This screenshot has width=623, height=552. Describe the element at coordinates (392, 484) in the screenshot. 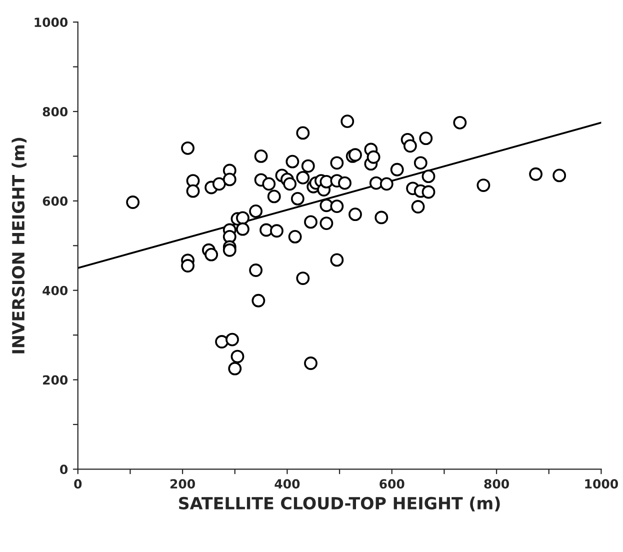

I see `x-tick-label: 600` at that location.